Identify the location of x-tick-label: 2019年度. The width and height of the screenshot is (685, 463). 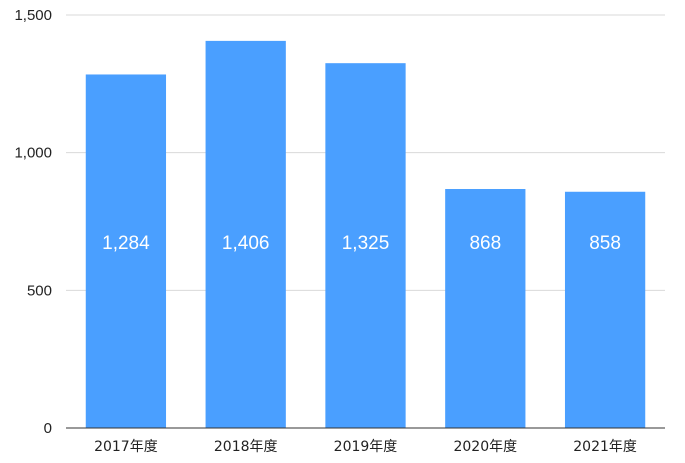
(366, 447).